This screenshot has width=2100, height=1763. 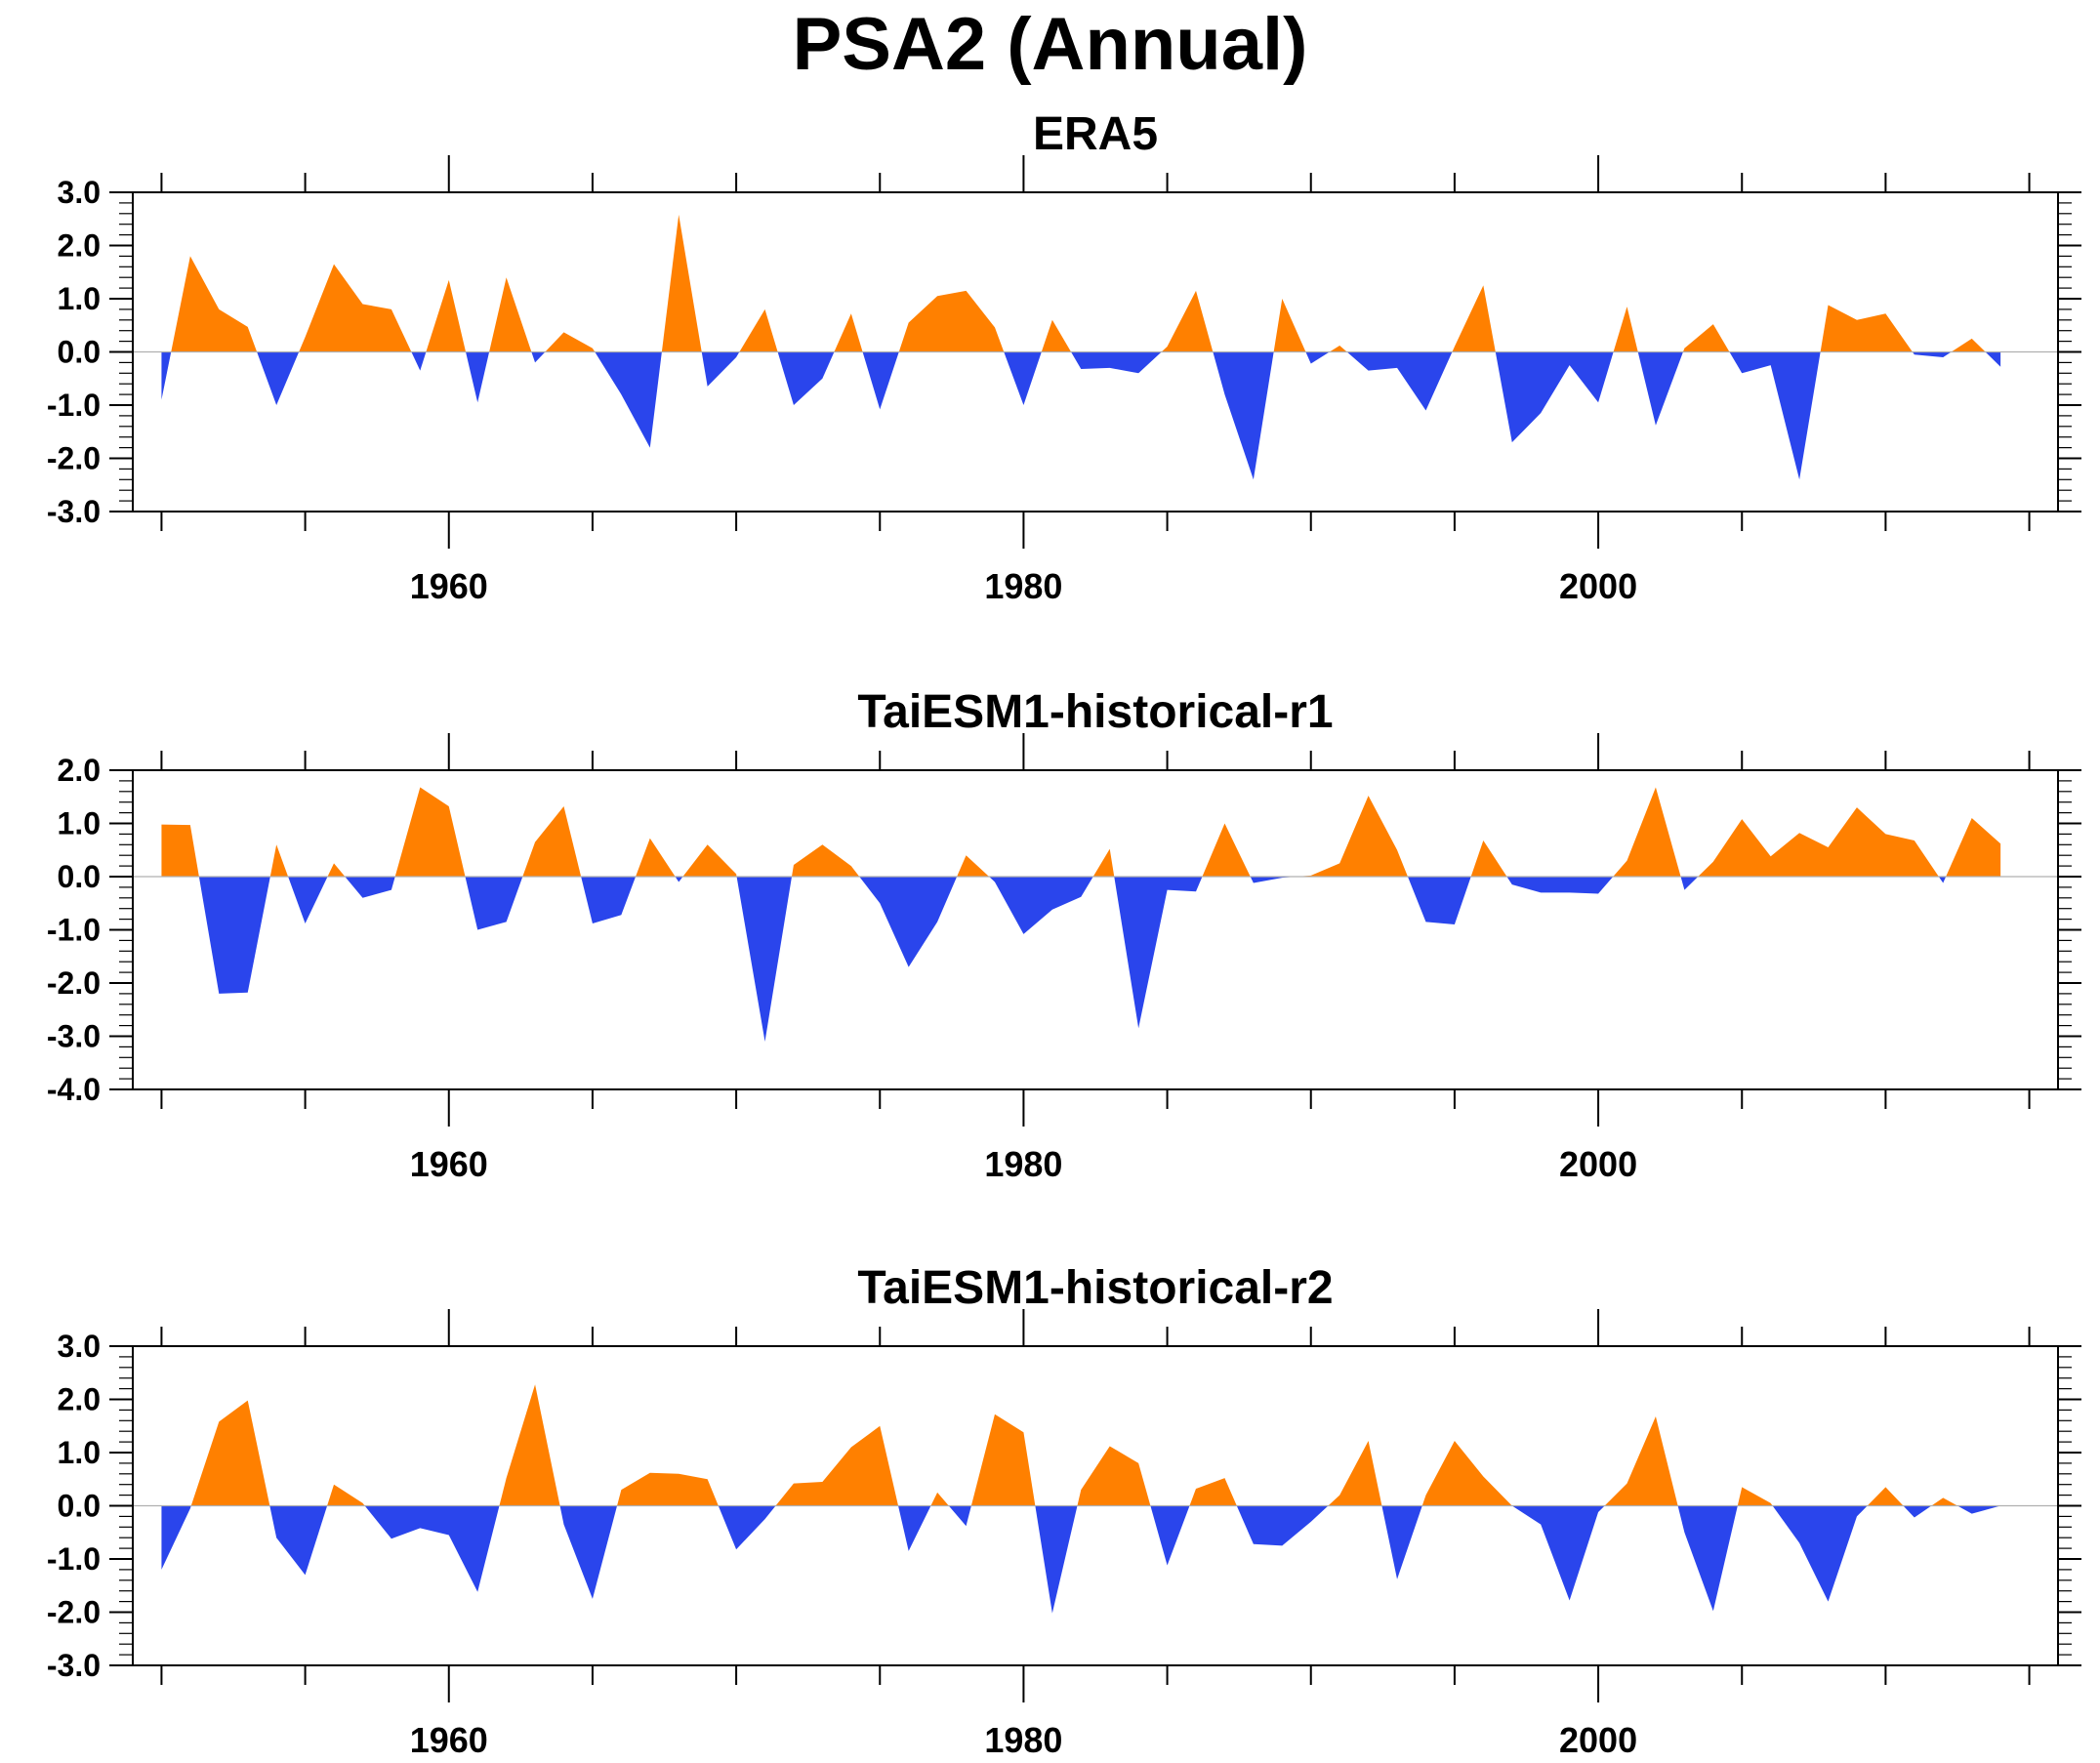 I want to click on x-tick-label: 1980, so click(x=1023, y=1164).